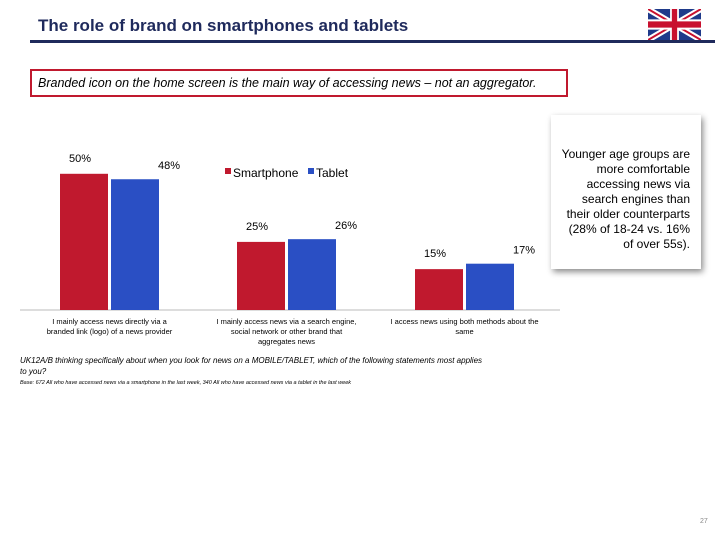 The width and height of the screenshot is (720, 540). What do you see at coordinates (311, 171) in the screenshot?
I see `legend-swatch-tablet` at bounding box center [311, 171].